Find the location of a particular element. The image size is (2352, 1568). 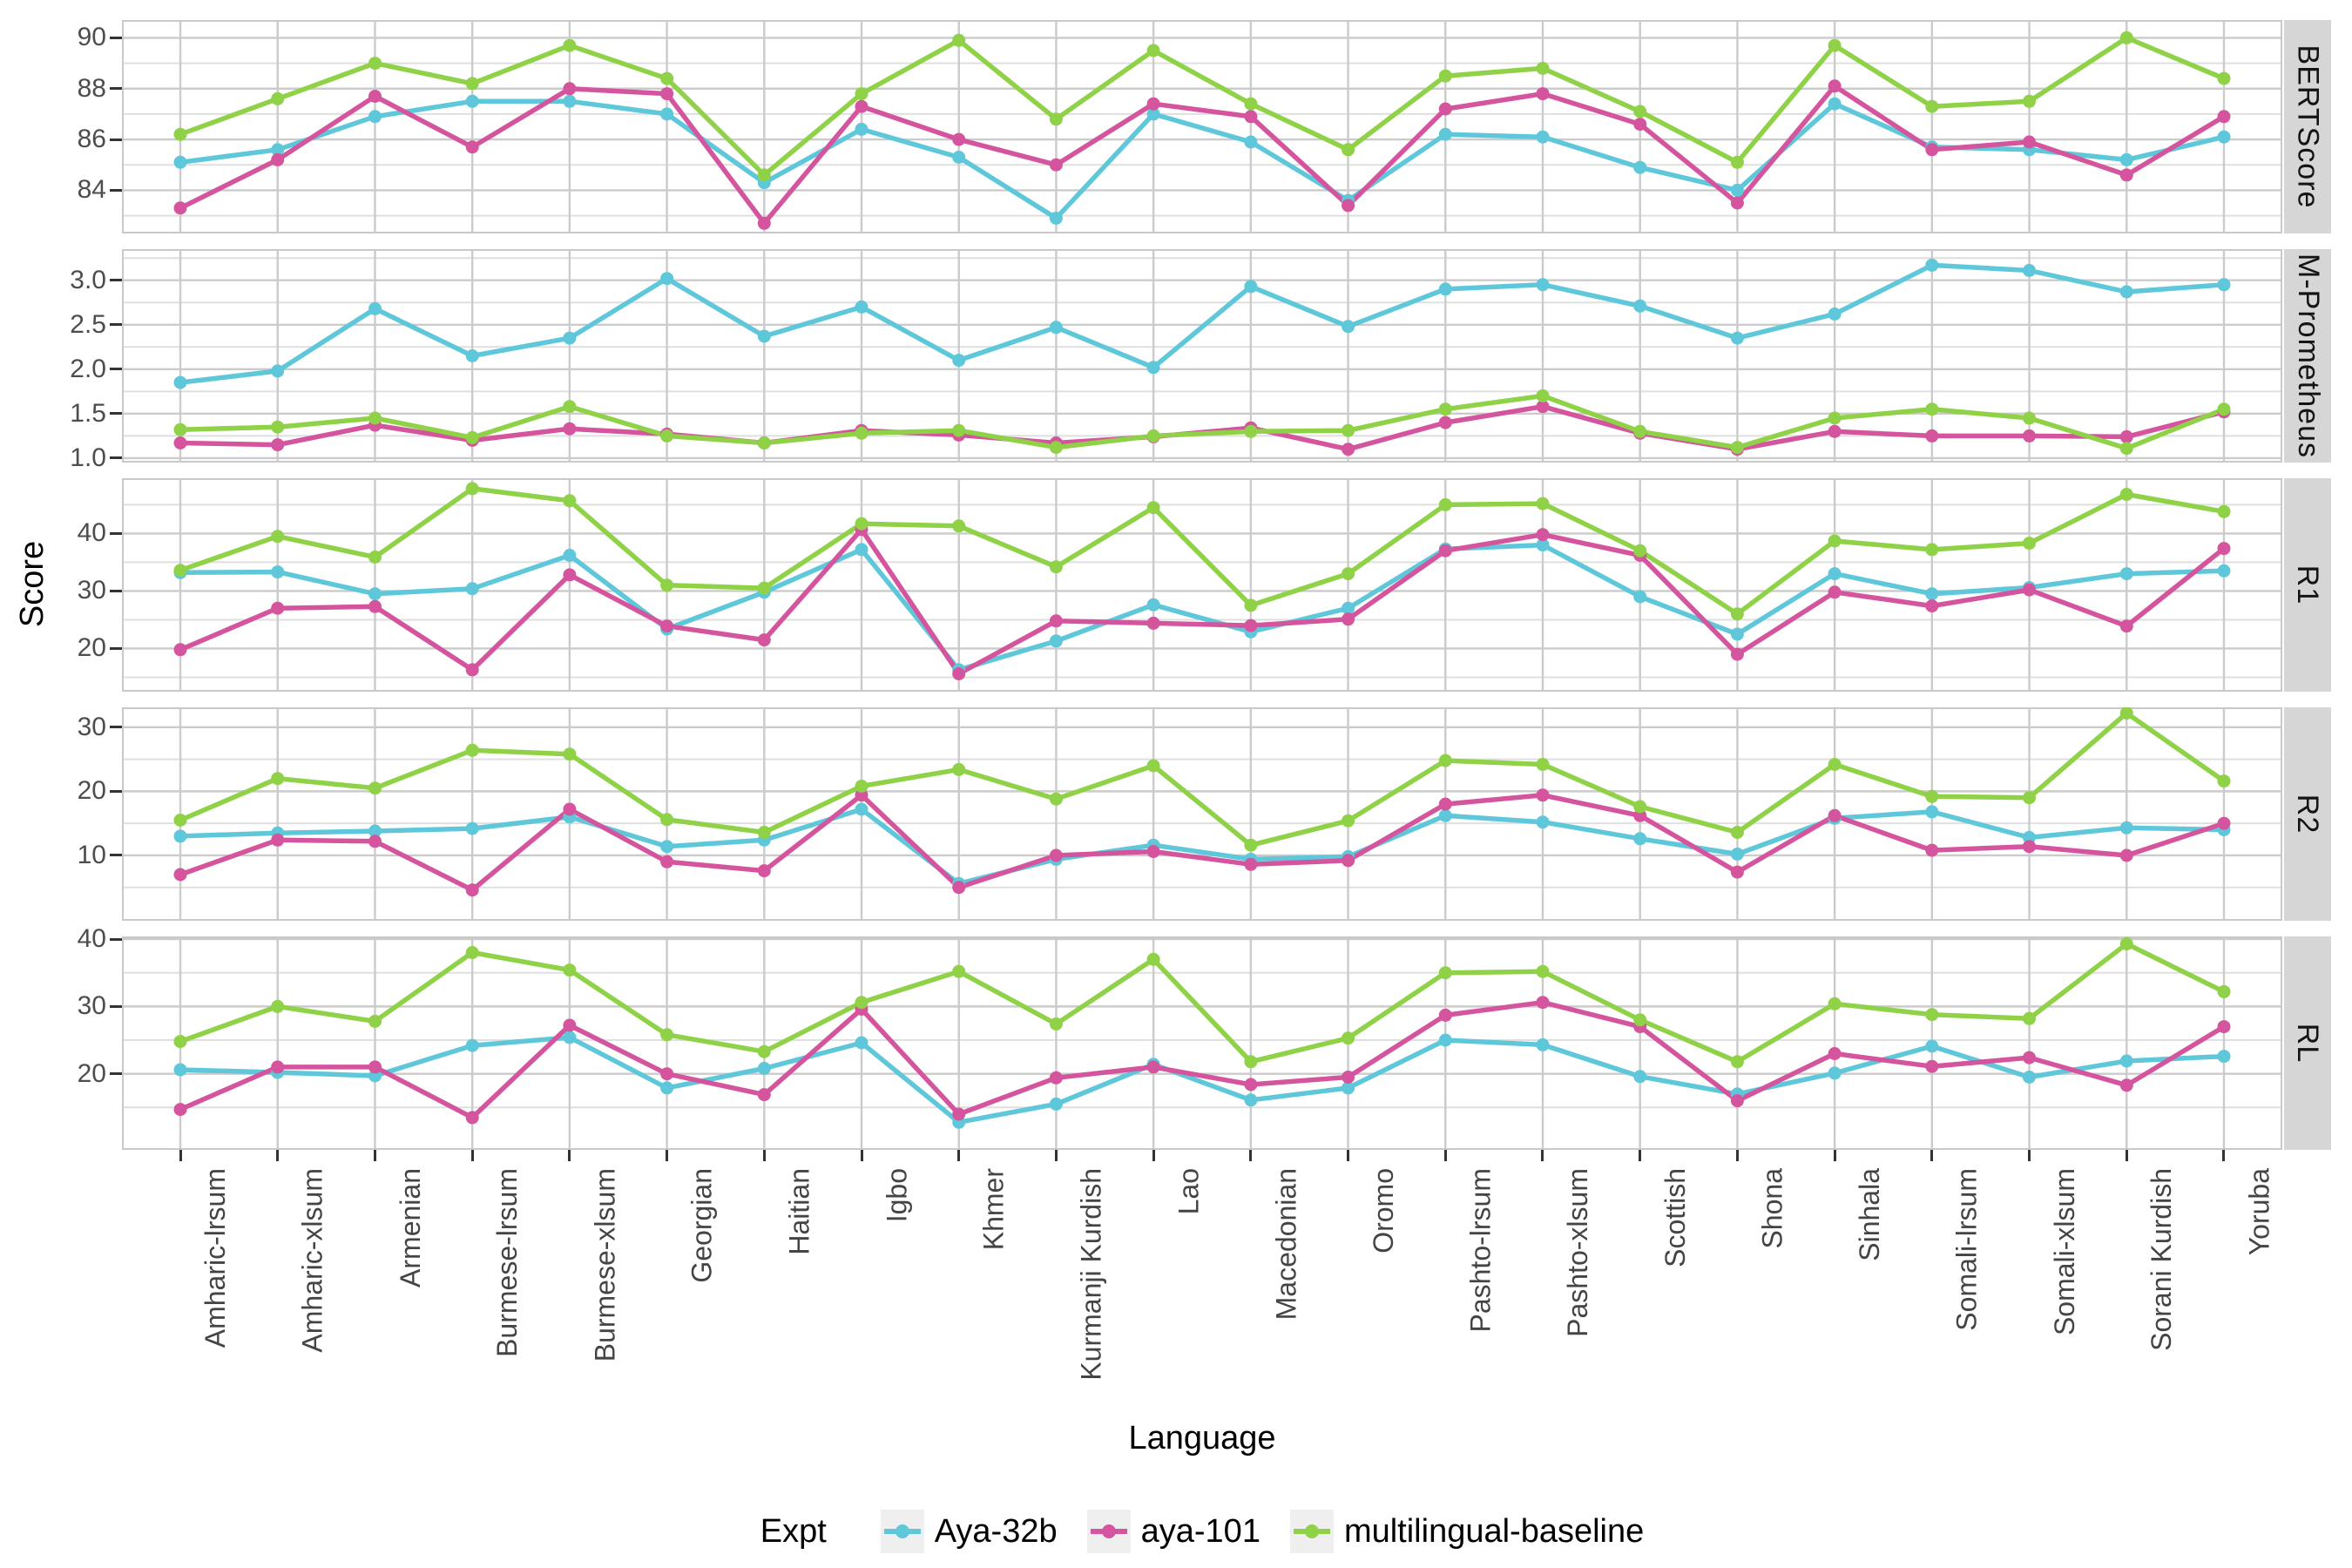

y-tick-label: 2.0 is located at coordinates (88, 368).